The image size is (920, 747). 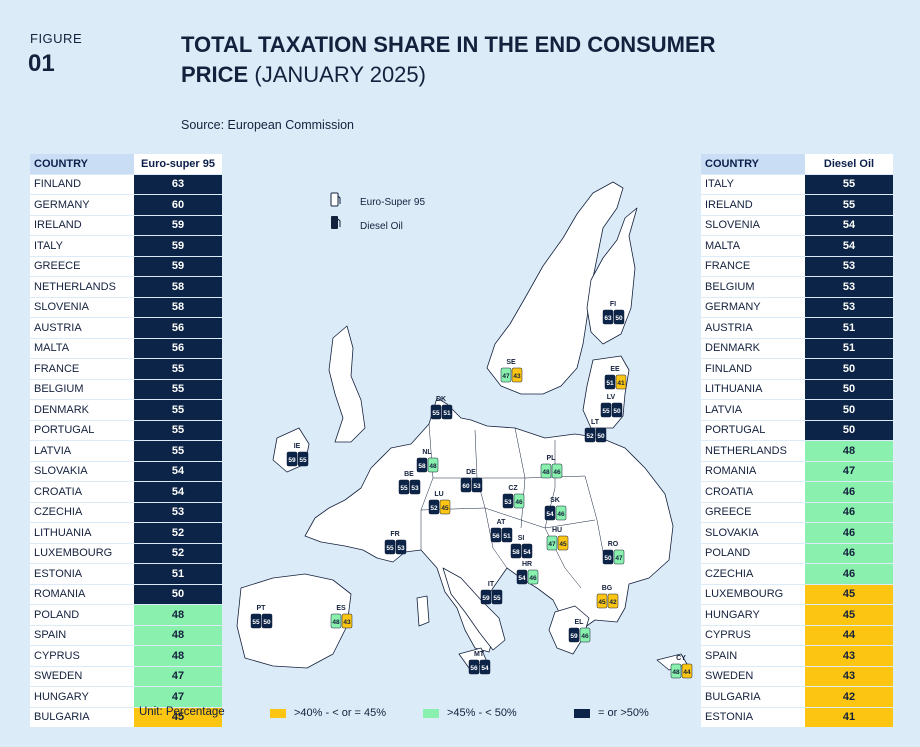 I want to click on petrol-table-row: FINLAND 63, so click(x=126, y=184).